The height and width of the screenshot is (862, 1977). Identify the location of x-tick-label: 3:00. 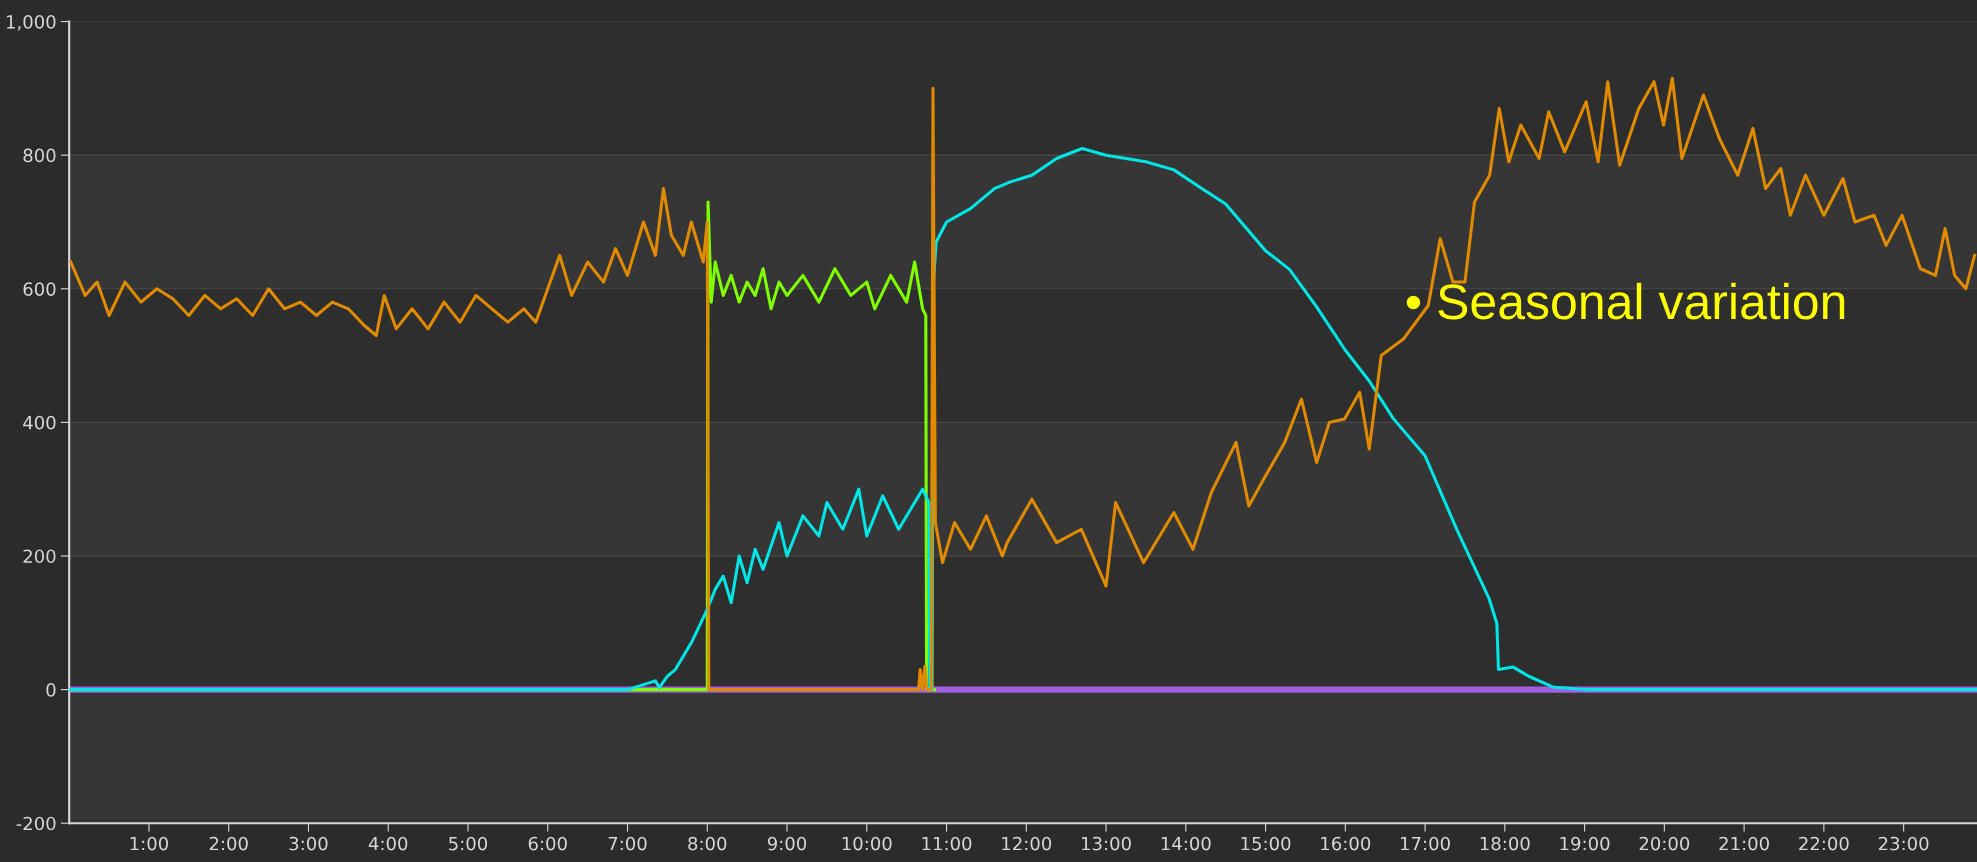
(308, 843).